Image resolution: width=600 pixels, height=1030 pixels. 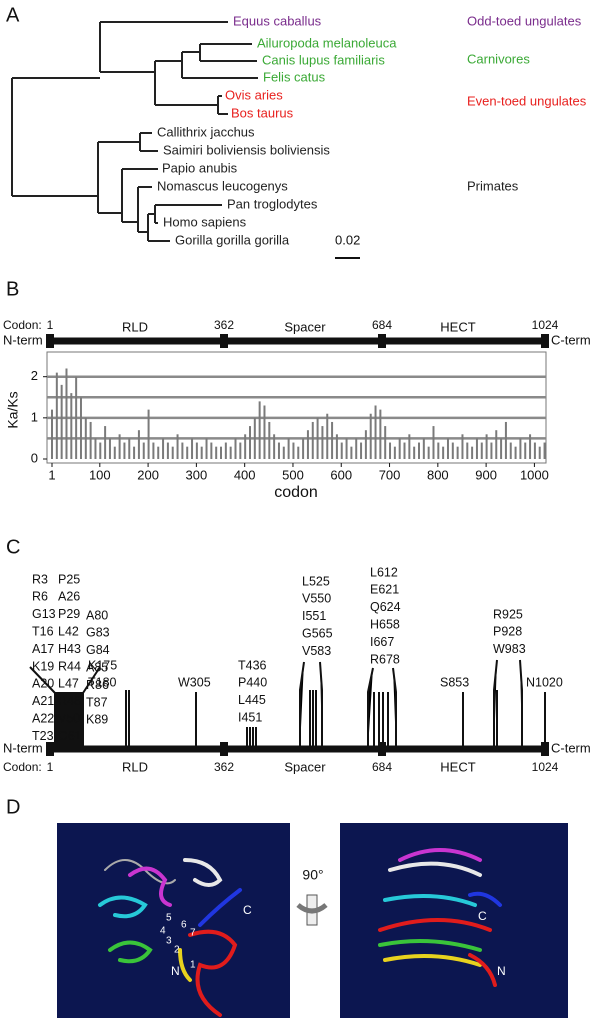 I want to click on site-label: A22, so click(x=43, y=718).